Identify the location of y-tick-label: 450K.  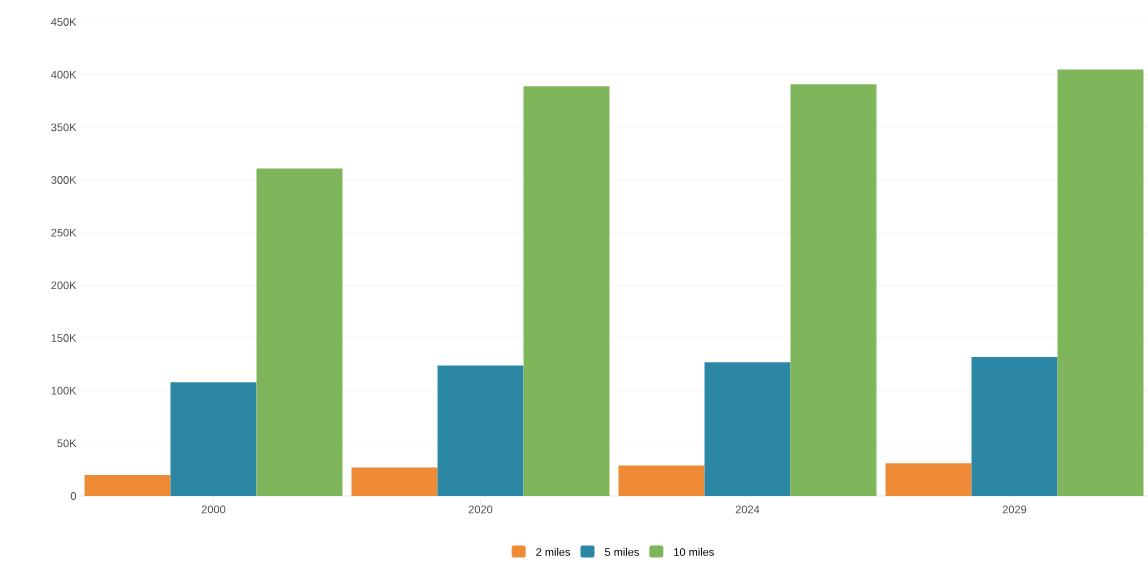
(64, 22).